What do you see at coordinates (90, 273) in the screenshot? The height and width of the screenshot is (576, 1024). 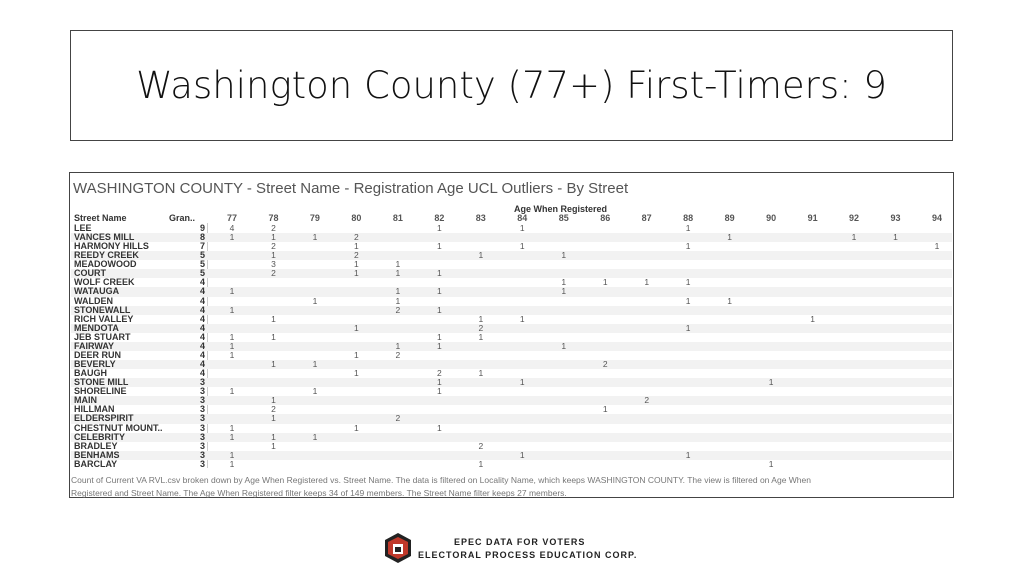 I see `street-cell: COURT` at bounding box center [90, 273].